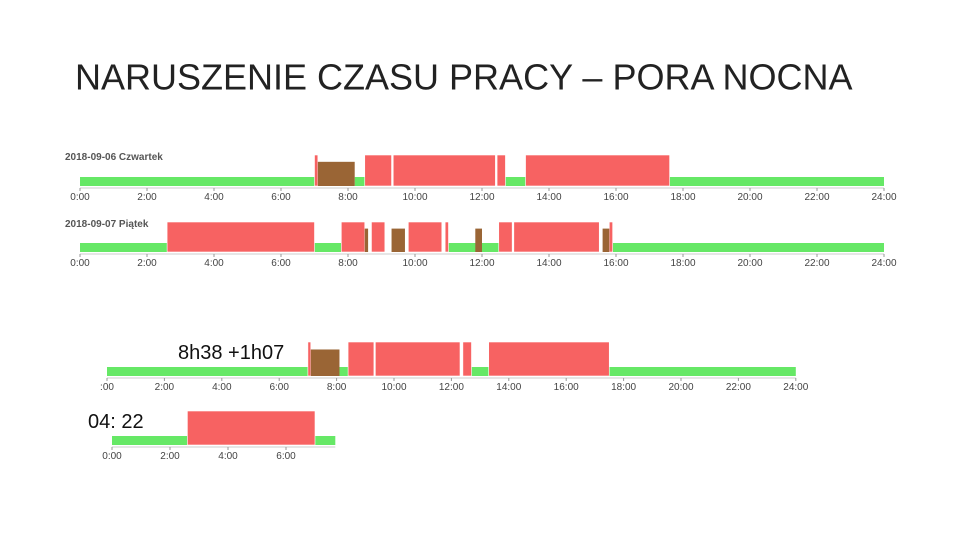  What do you see at coordinates (116, 422) in the screenshot?
I see `annotation: 04: 22` at bounding box center [116, 422].